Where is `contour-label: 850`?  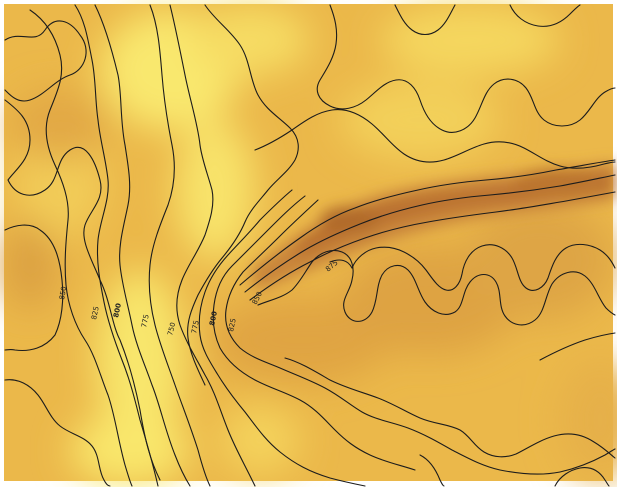 contour-label: 850 is located at coordinates (63, 293).